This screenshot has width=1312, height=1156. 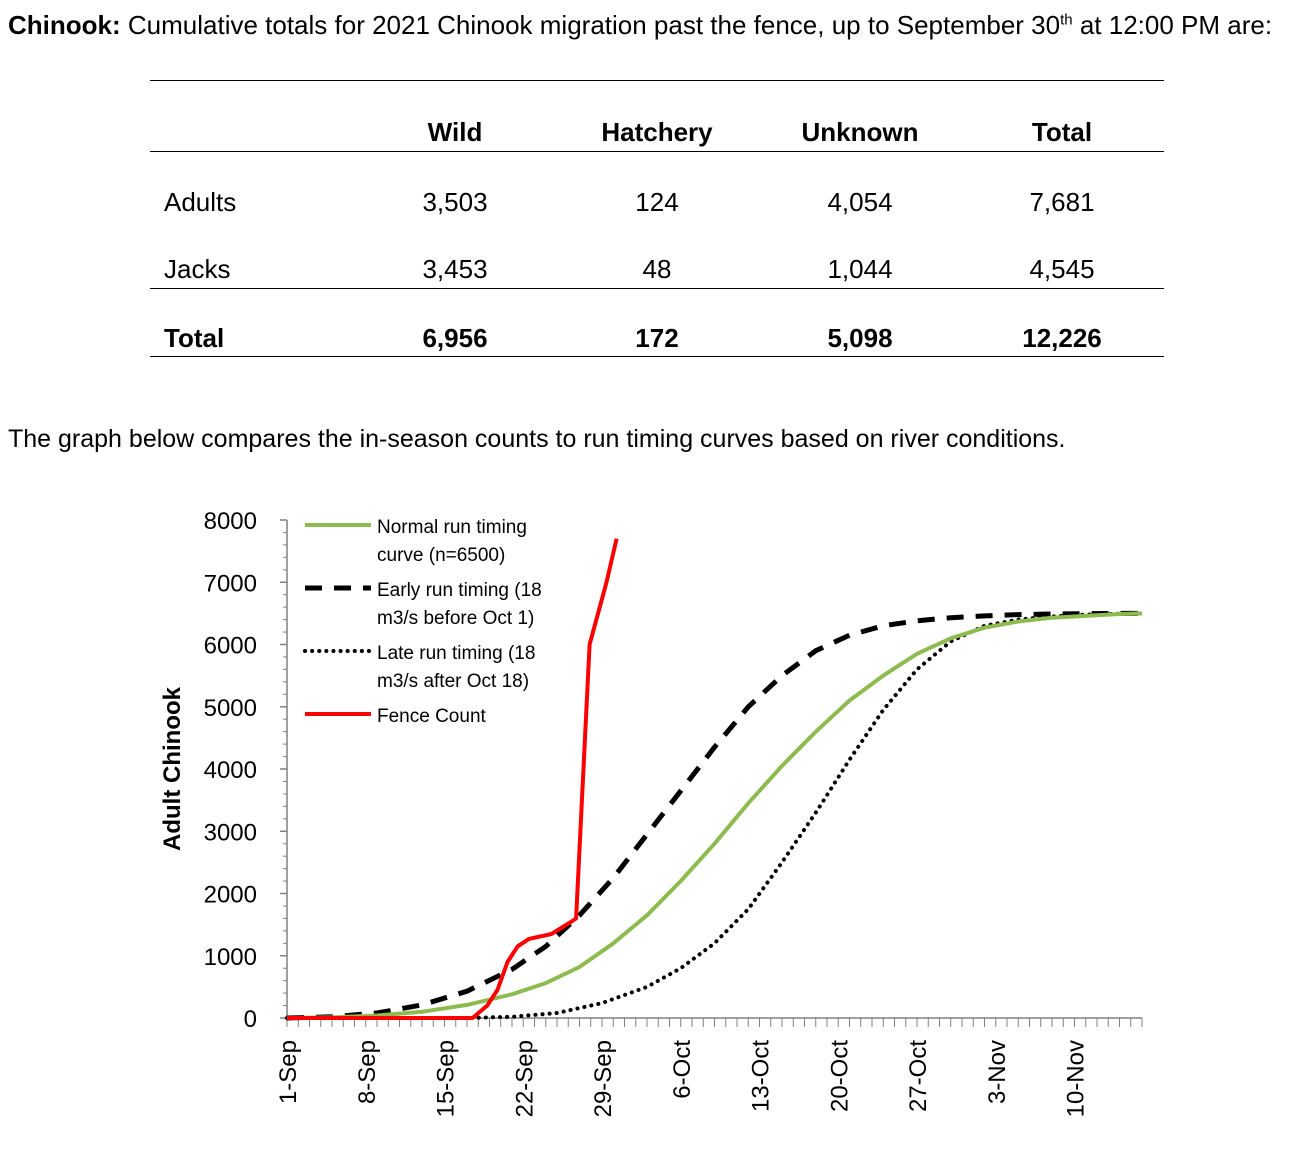 What do you see at coordinates (288, 1072) in the screenshot?
I see `x-tick-label: 1-Sep` at bounding box center [288, 1072].